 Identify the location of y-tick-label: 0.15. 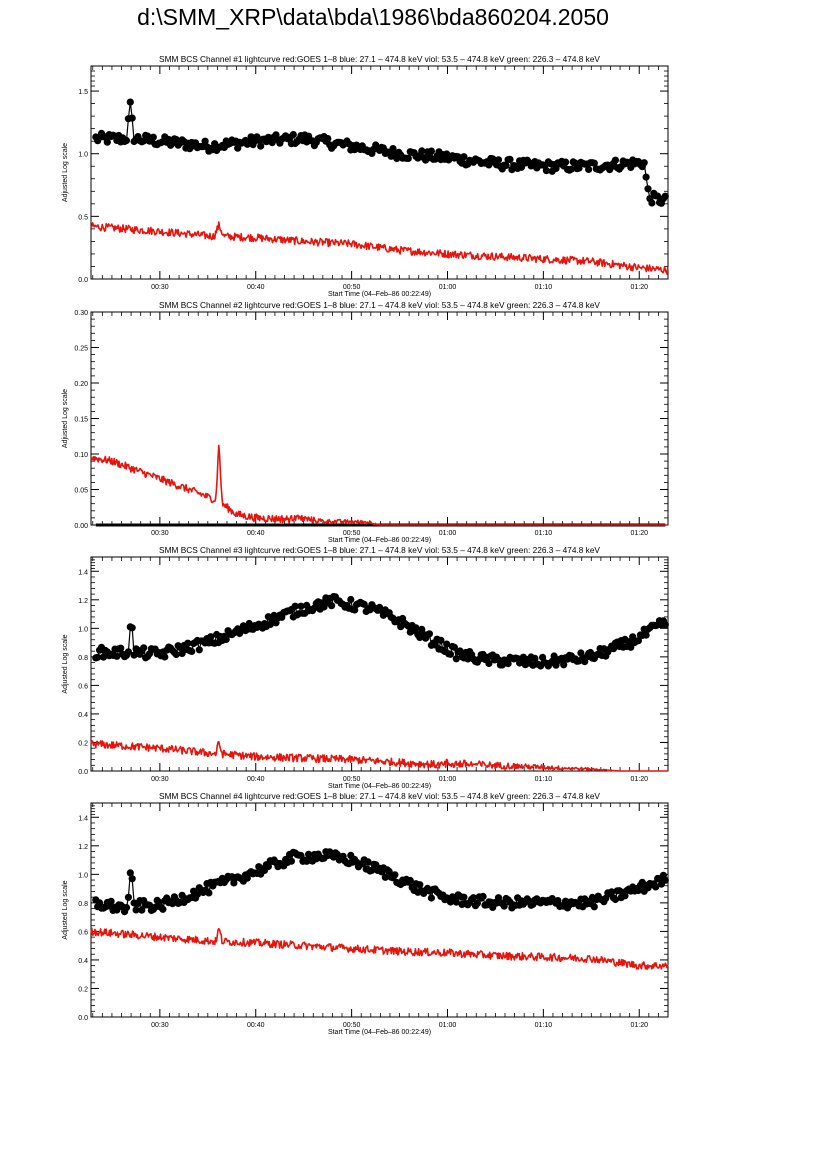
(81, 420).